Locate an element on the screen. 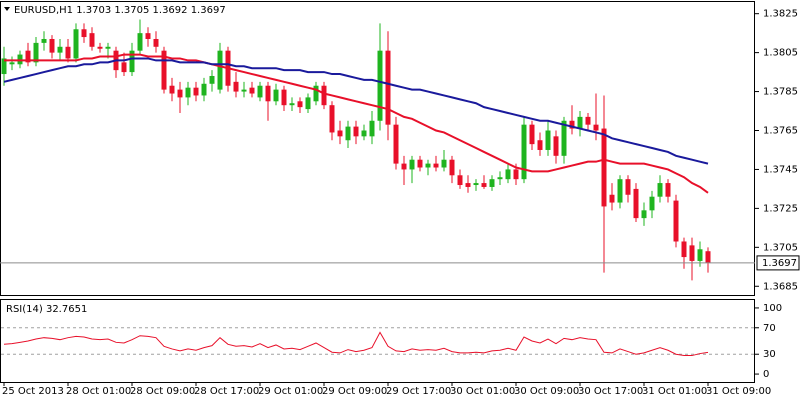 The image size is (800, 400). y-tick-label: 1.3825 is located at coordinates (780, 14).